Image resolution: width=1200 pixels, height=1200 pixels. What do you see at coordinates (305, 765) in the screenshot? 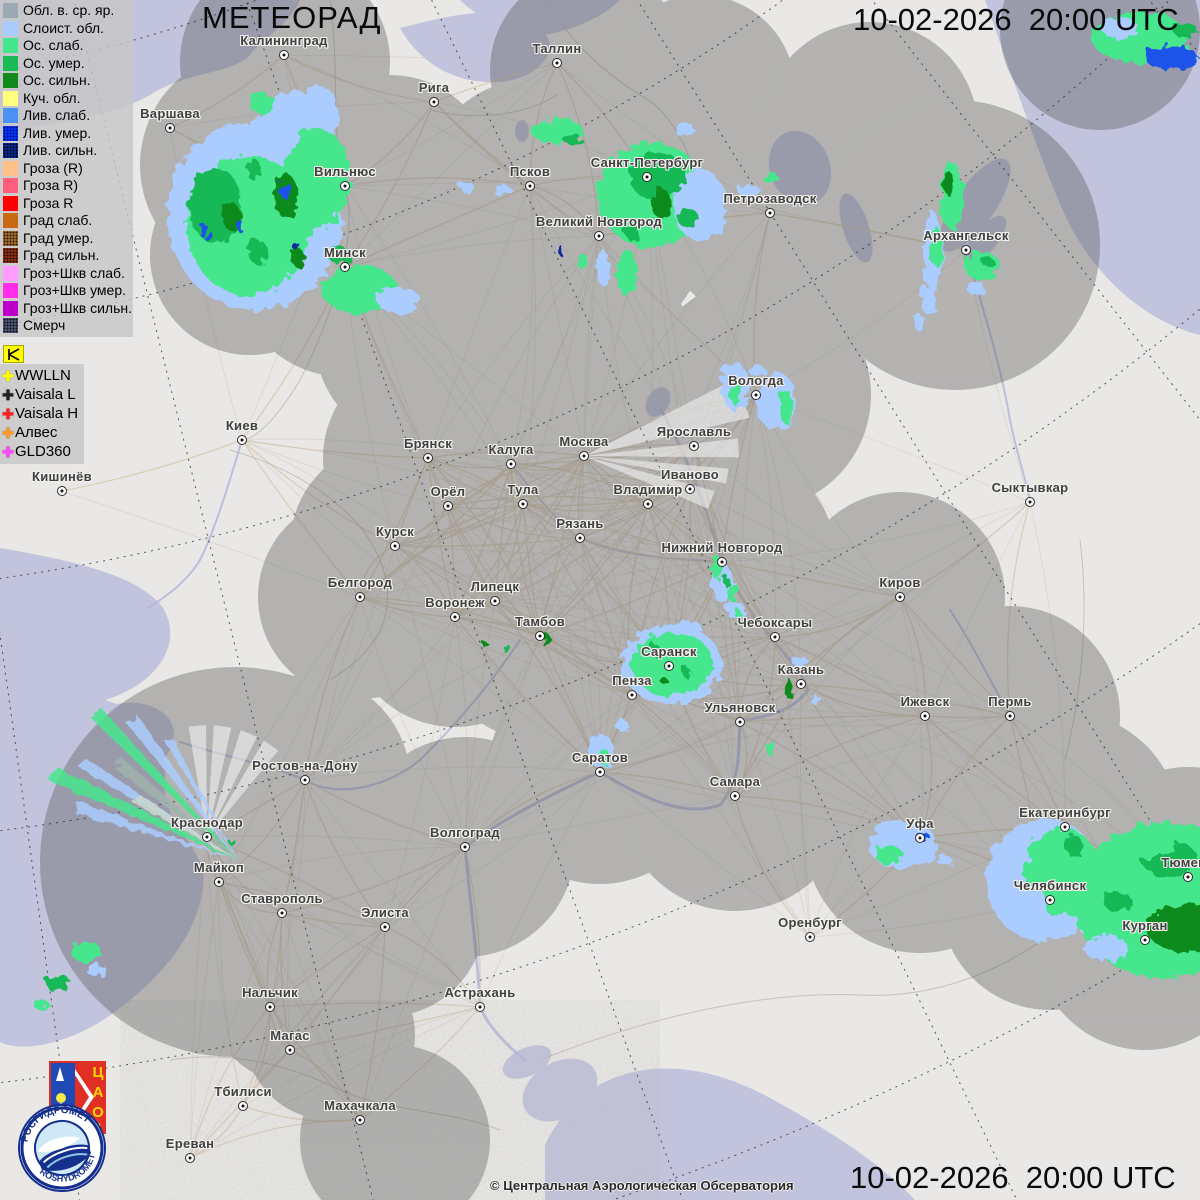
I see `city-label: Ростов-на-Дону` at bounding box center [305, 765].